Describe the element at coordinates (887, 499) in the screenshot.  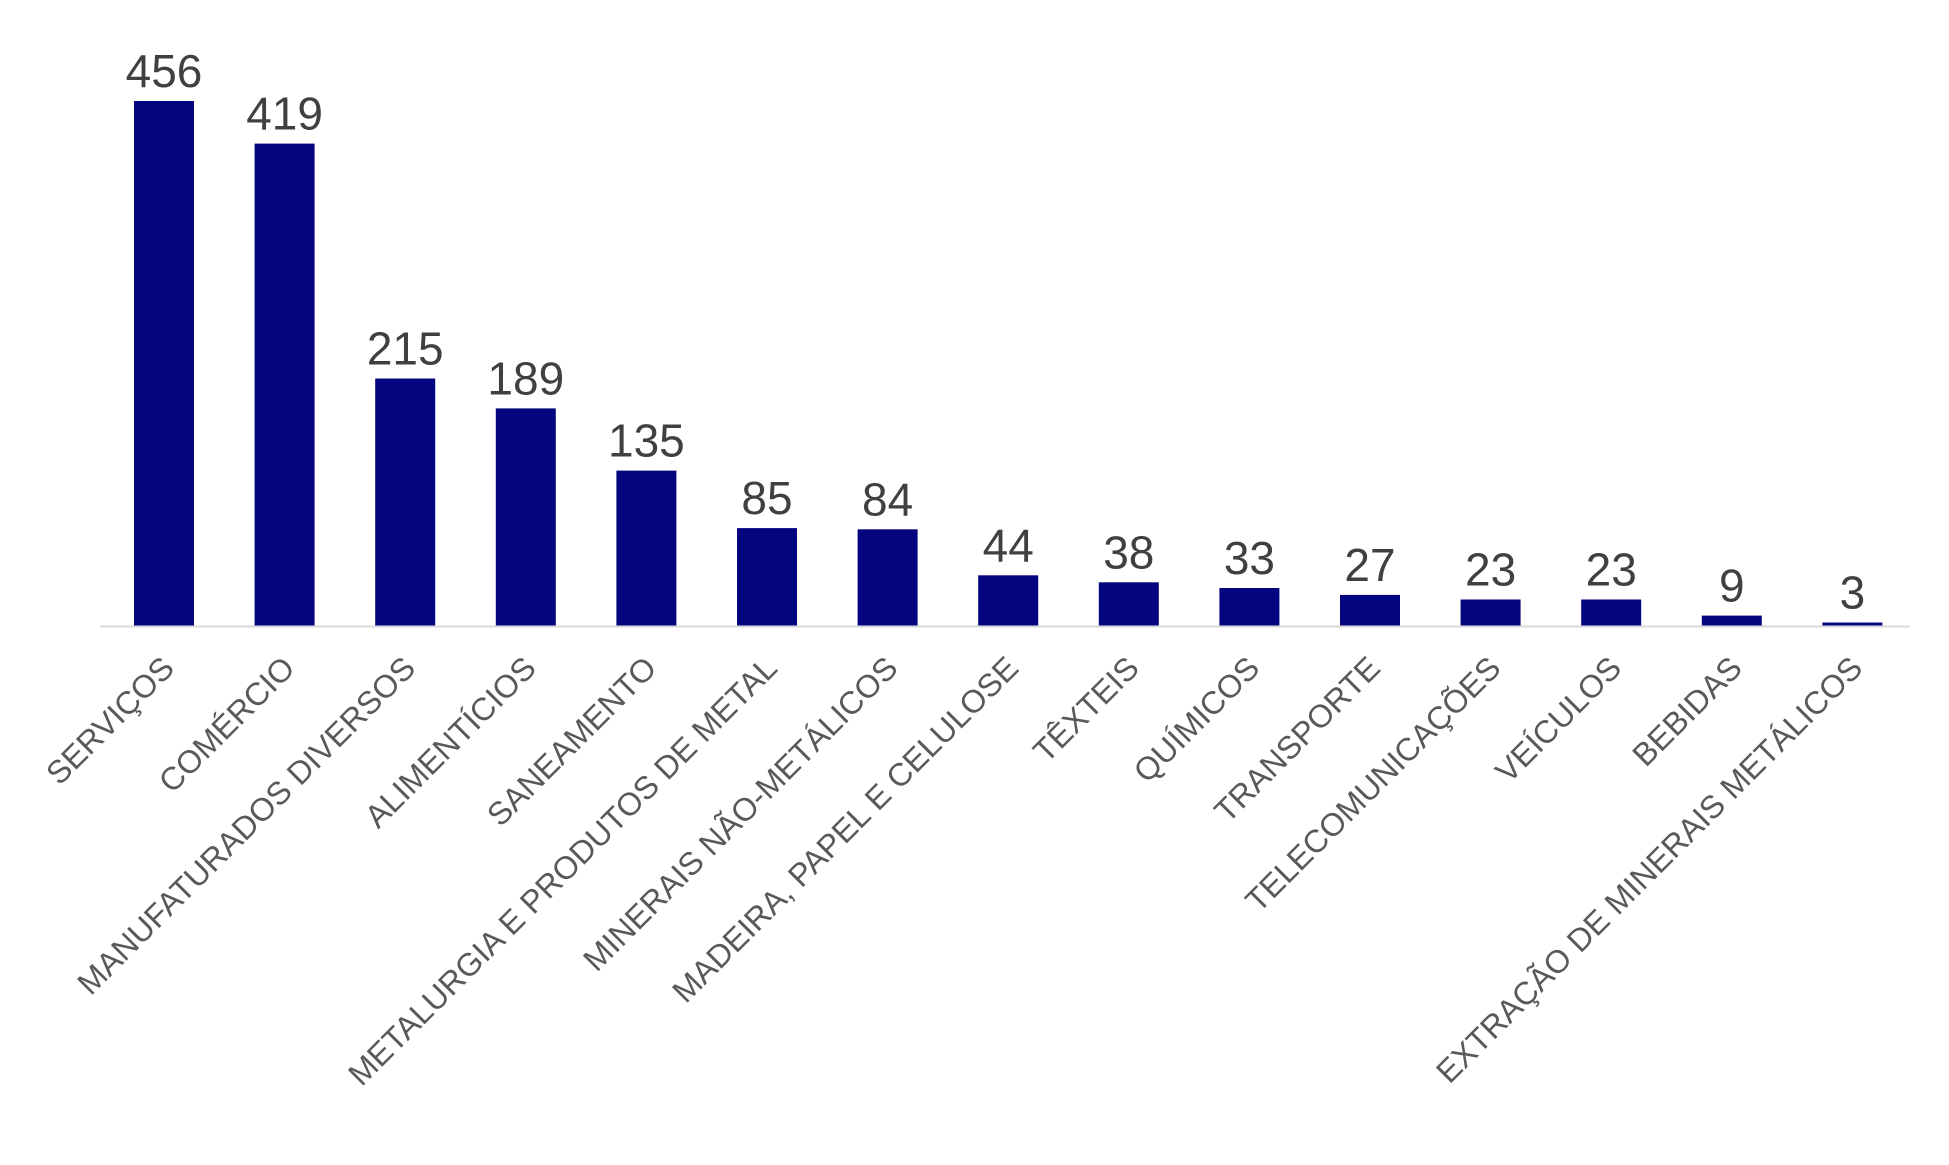
I see `value-label-6: 84` at that location.